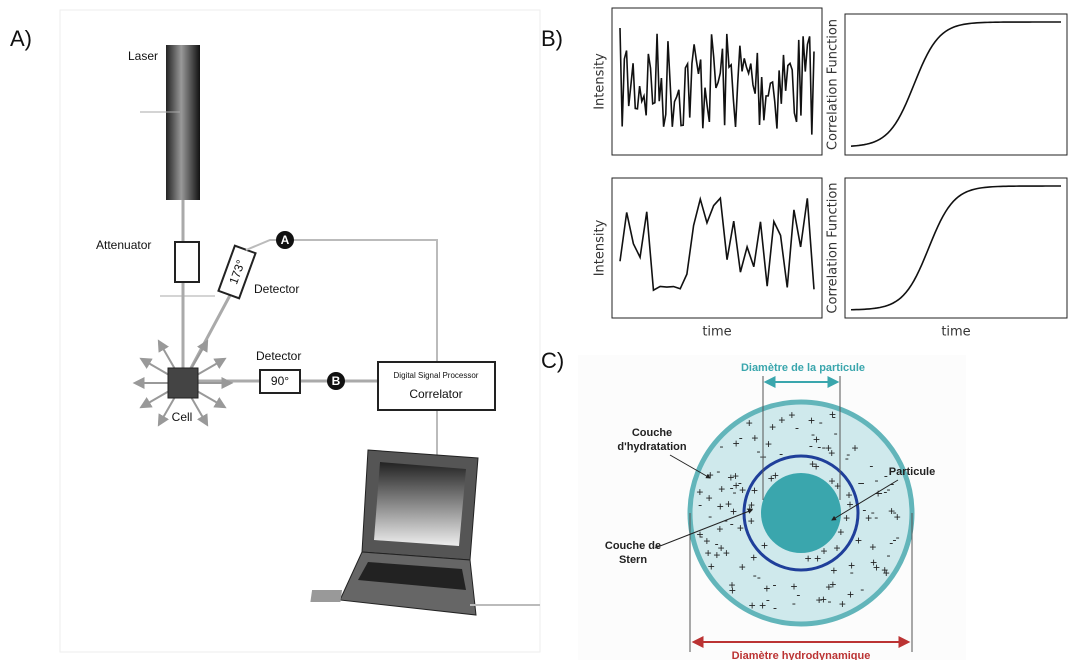 Image resolution: width=1069 pixels, height=660 pixels. I want to click on attenuator-label: Attenuator, so click(123, 245).